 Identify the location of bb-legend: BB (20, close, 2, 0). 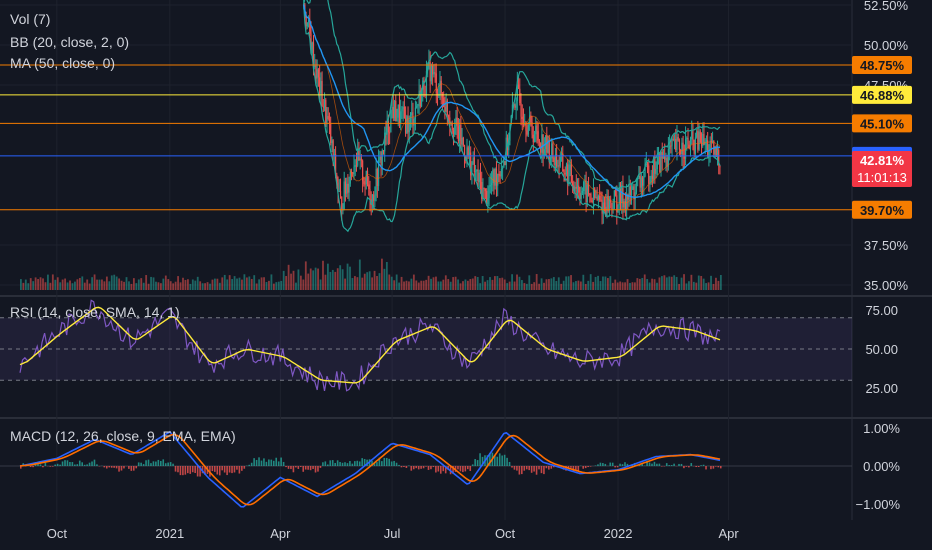
(70, 42).